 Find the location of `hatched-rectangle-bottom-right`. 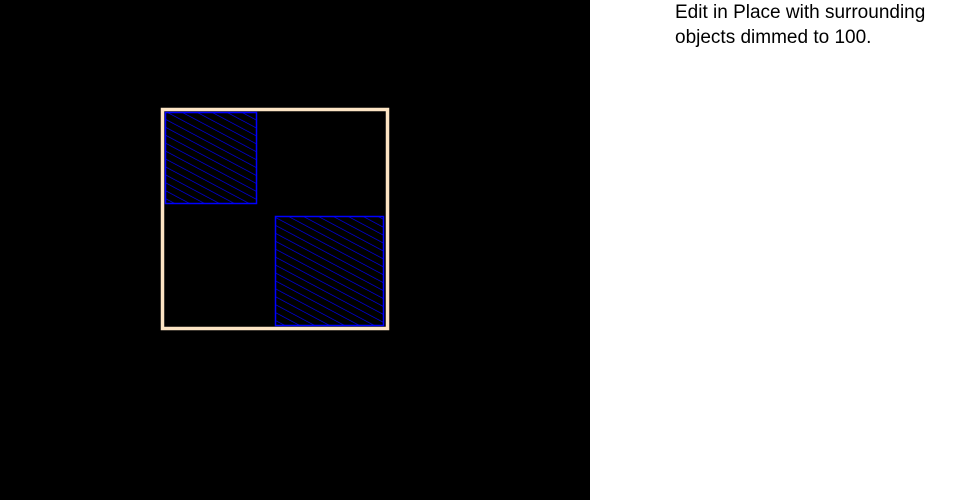

hatched-rectangle-bottom-right is located at coordinates (329, 271).